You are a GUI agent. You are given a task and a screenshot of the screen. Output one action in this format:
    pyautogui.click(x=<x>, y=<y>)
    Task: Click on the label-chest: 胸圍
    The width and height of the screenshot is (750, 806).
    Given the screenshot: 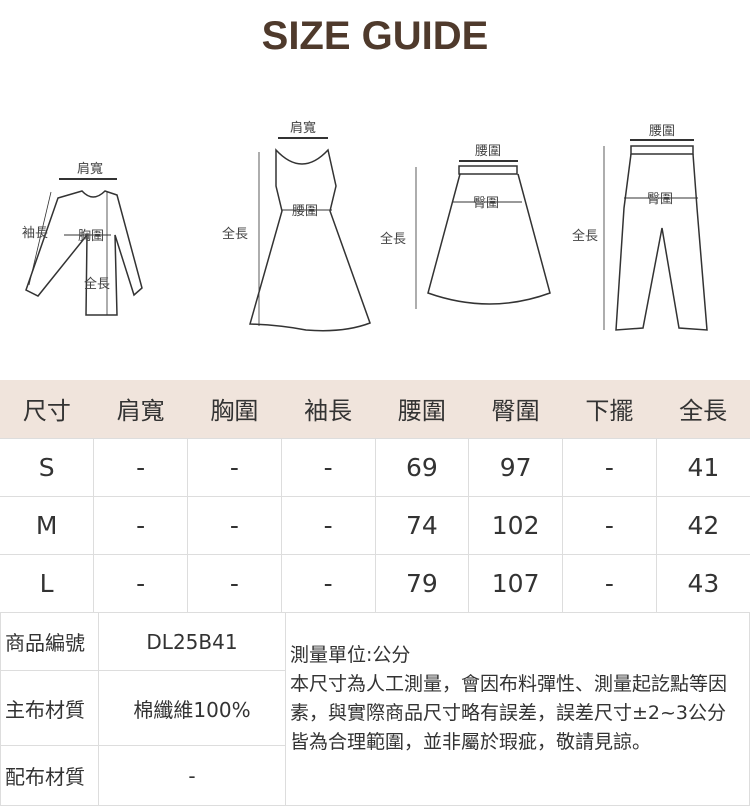 What is the action you would take?
    pyautogui.click(x=91, y=236)
    